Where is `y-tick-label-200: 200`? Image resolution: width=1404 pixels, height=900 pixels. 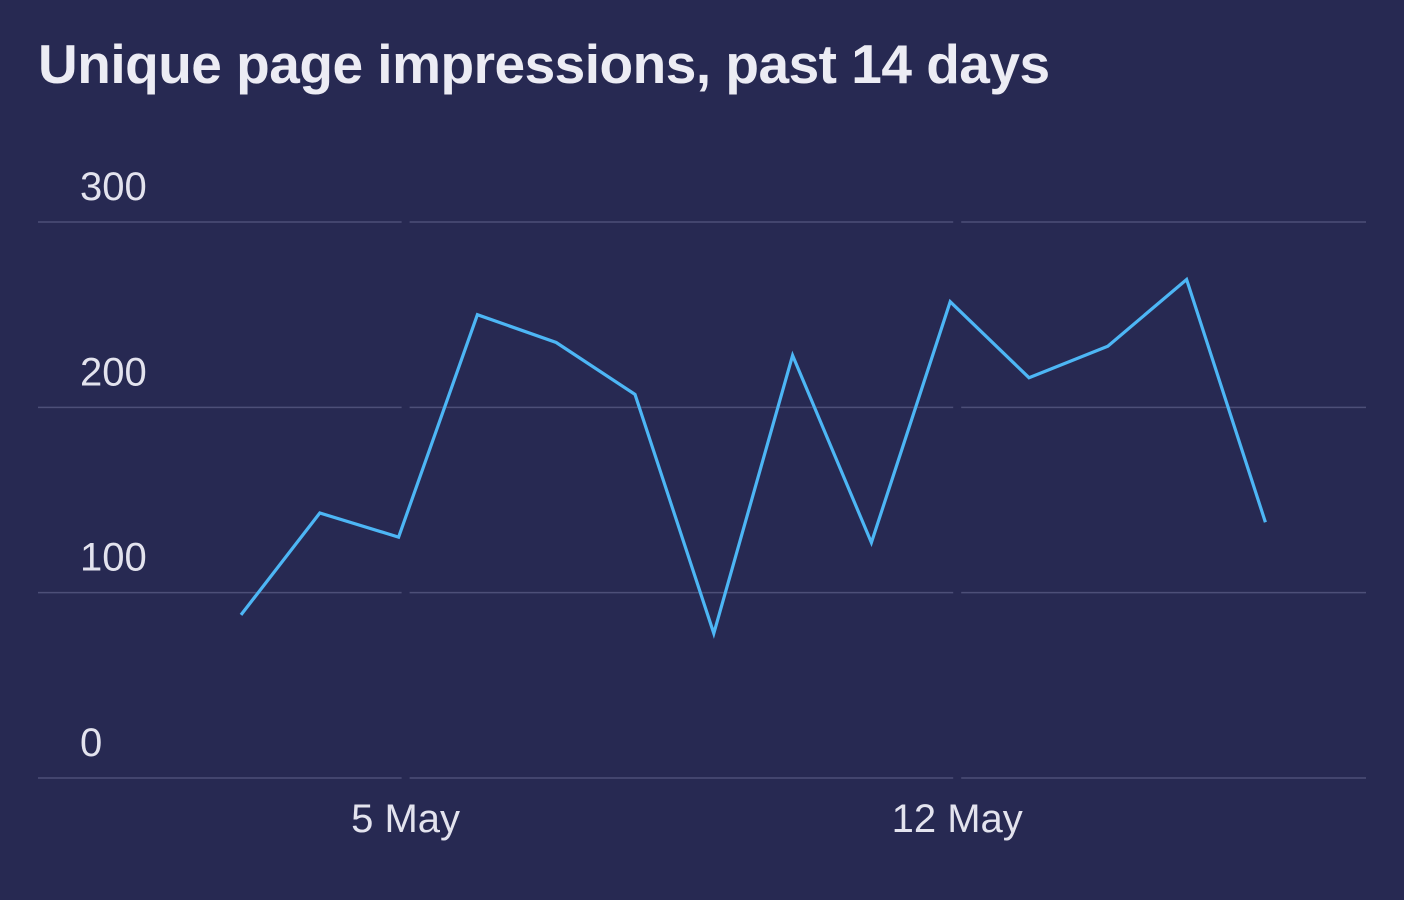 y-tick-label-200: 200 is located at coordinates (113, 372).